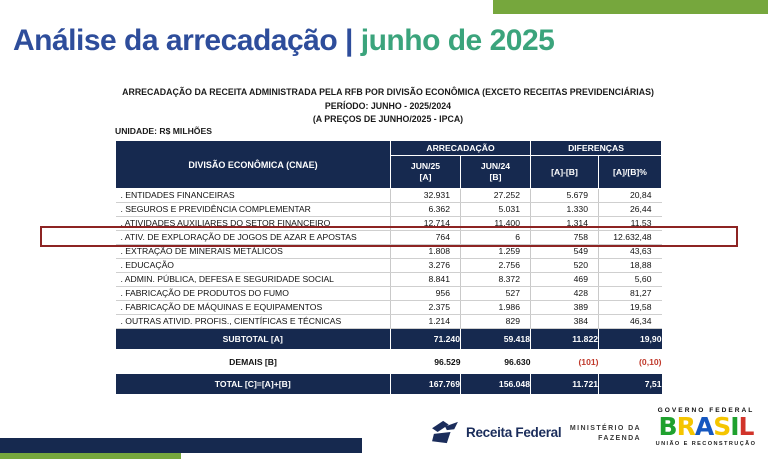 This screenshot has height=459, width=768. Describe the element at coordinates (425, 384) in the screenshot. I see `total-jun25: 167.769` at that location.